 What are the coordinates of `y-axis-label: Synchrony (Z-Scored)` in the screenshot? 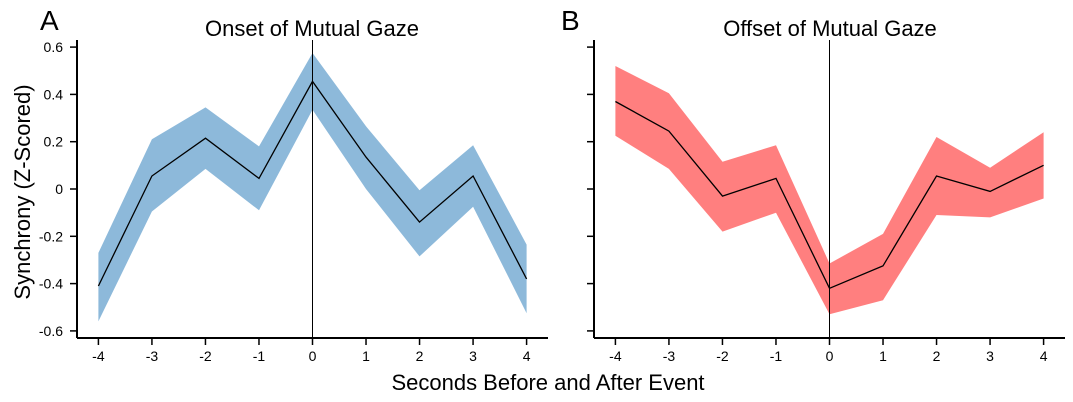 It's located at (22, 191).